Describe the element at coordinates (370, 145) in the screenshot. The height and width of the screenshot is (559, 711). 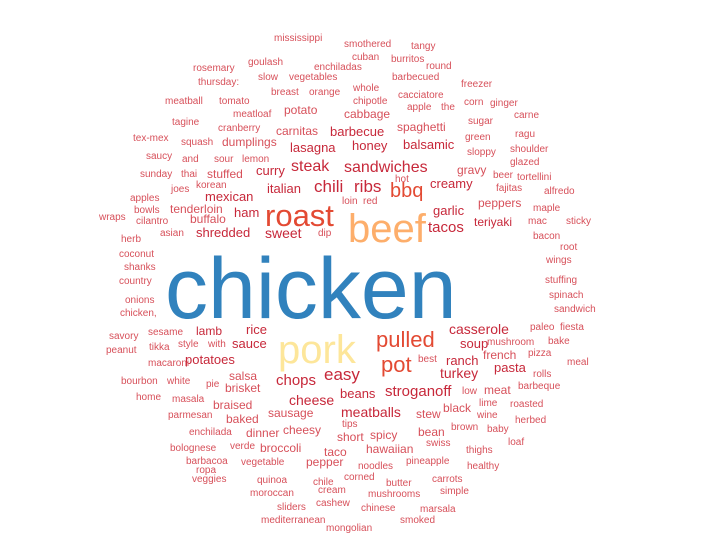
I see `word-honey: honey` at that location.